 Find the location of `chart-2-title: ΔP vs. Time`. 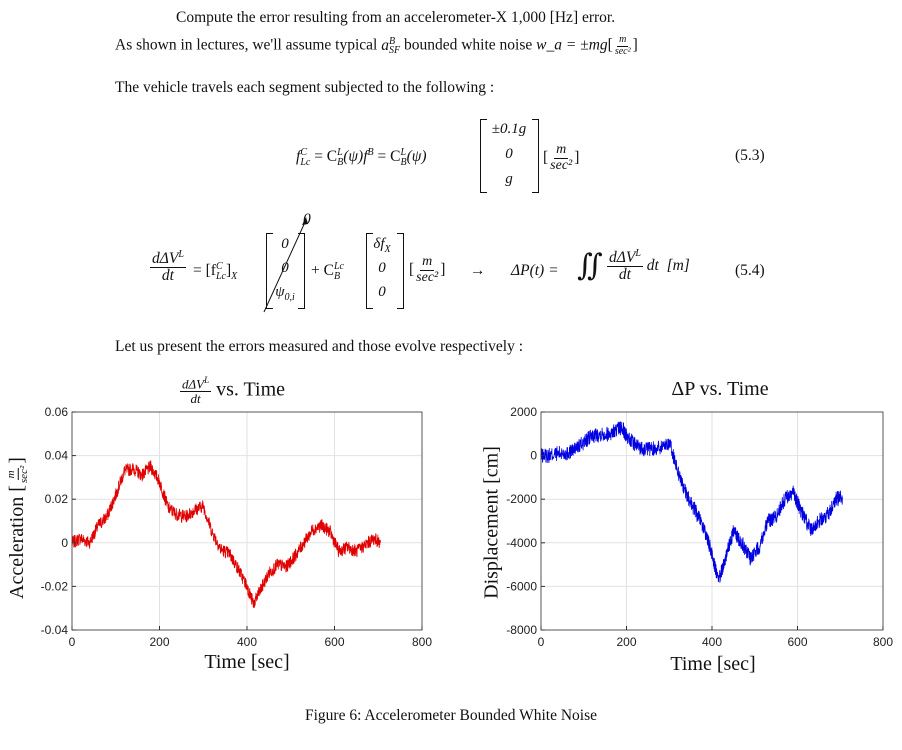

chart-2-title: ΔP vs. Time is located at coordinates (720, 389).